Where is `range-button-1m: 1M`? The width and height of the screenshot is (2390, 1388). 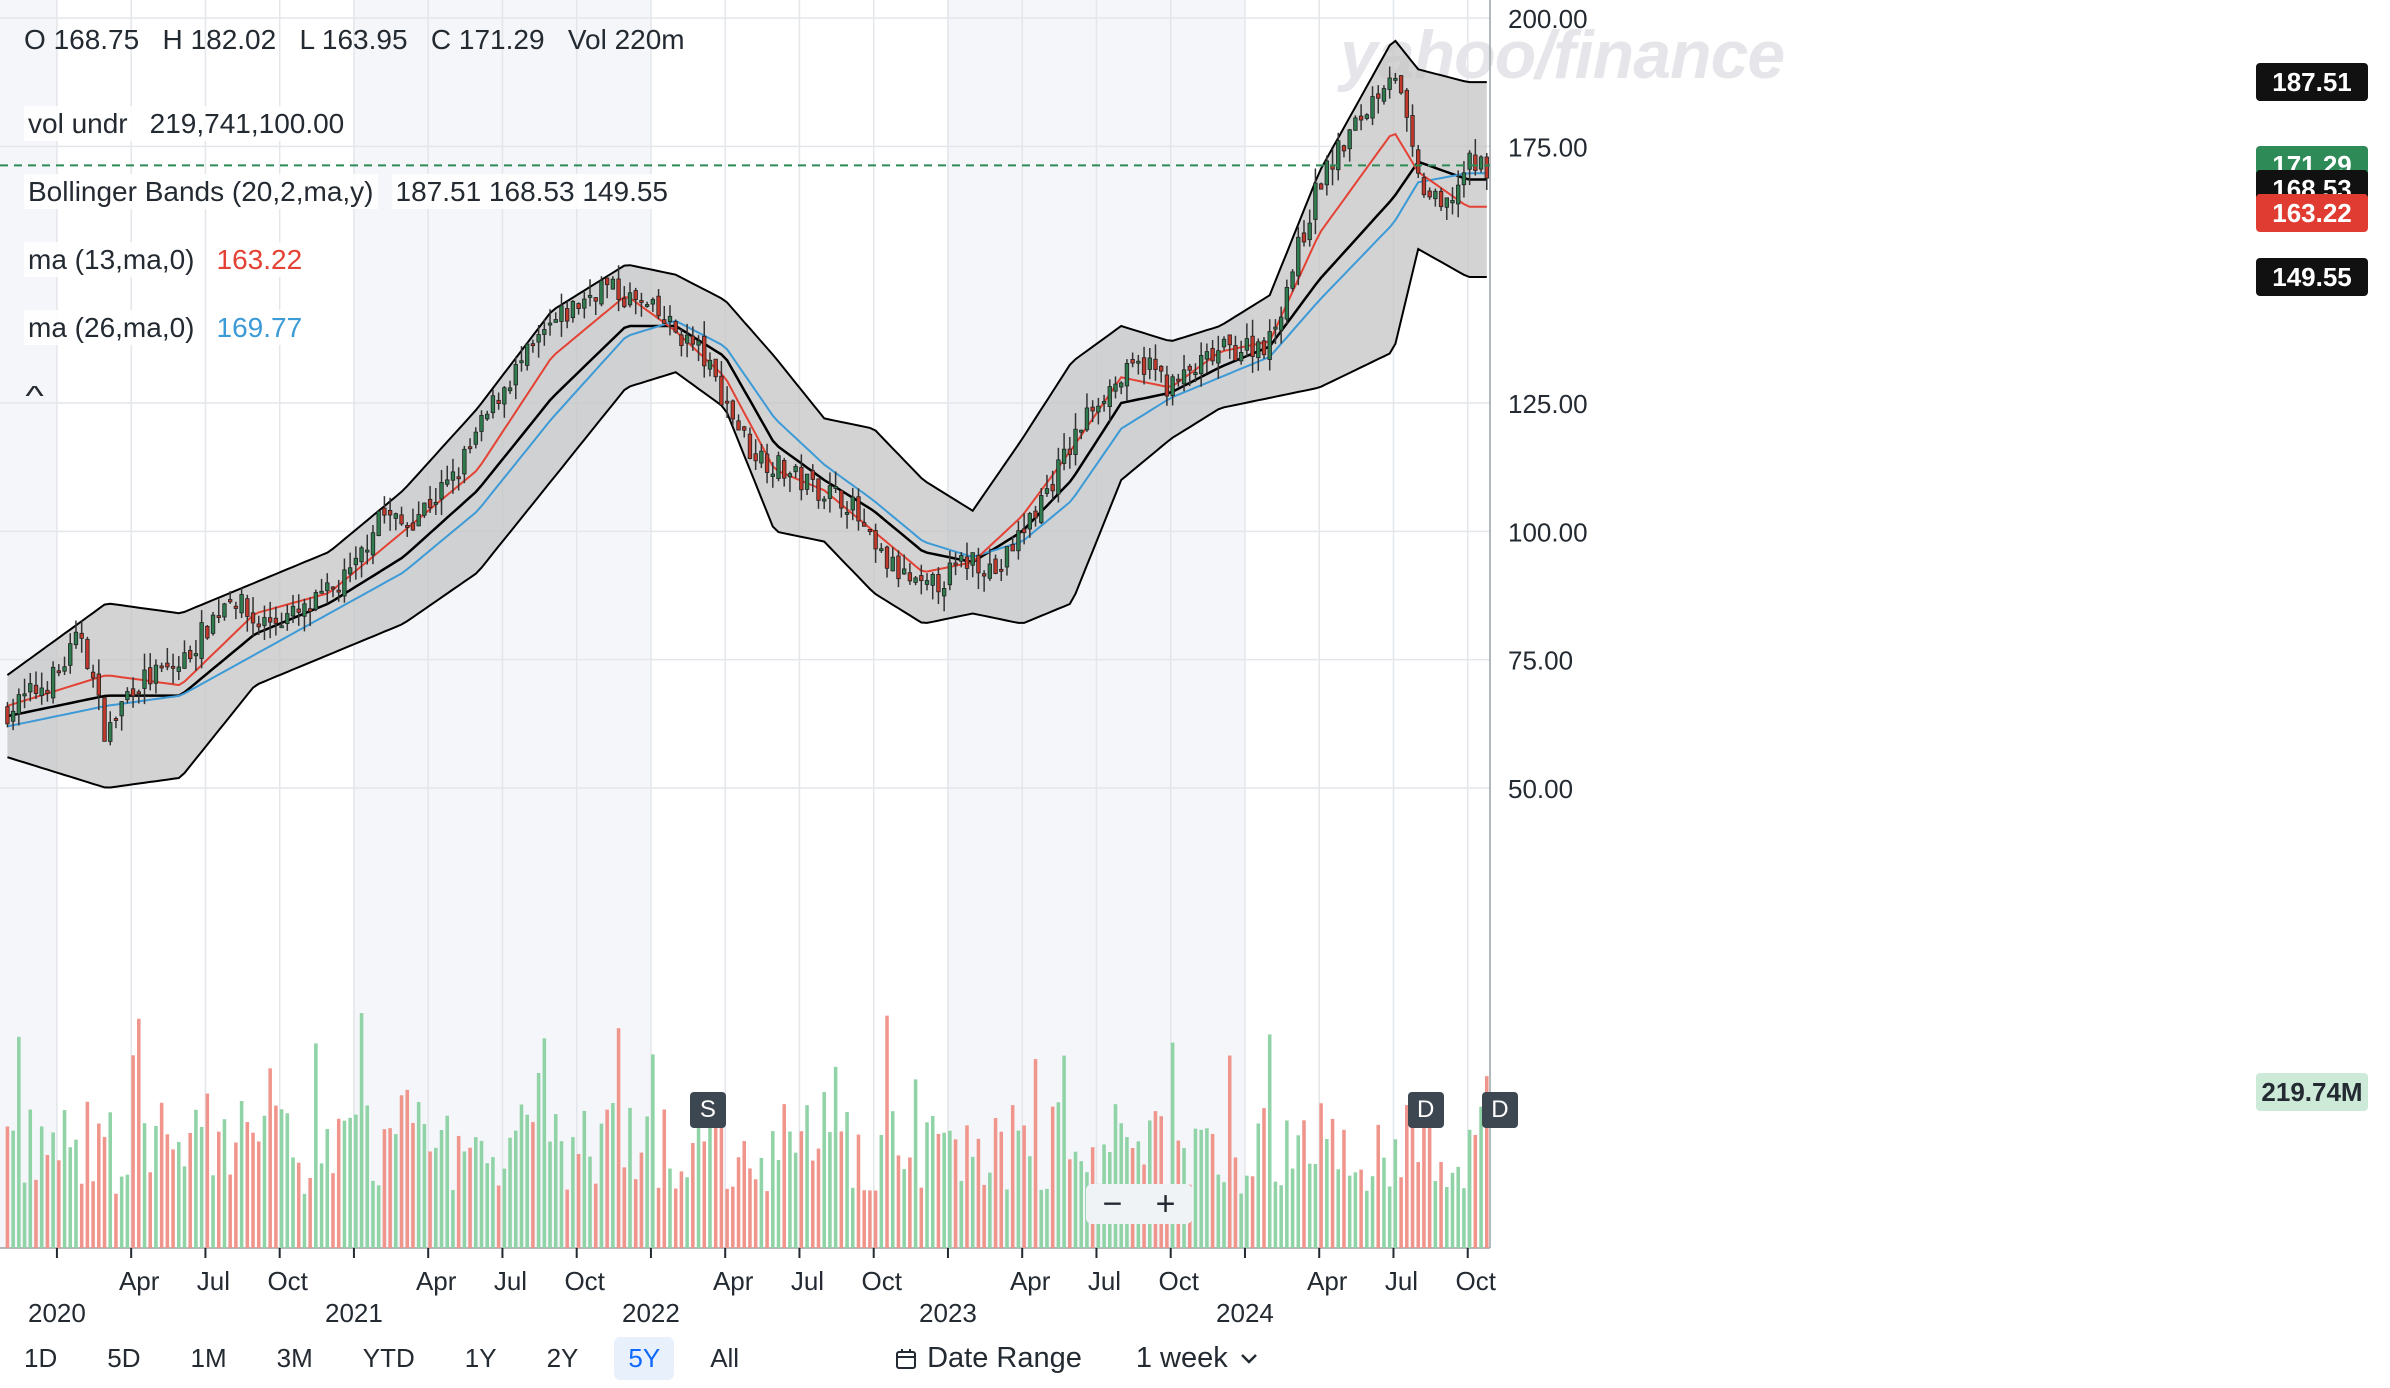
range-button-1m: 1M is located at coordinates (208, 1358).